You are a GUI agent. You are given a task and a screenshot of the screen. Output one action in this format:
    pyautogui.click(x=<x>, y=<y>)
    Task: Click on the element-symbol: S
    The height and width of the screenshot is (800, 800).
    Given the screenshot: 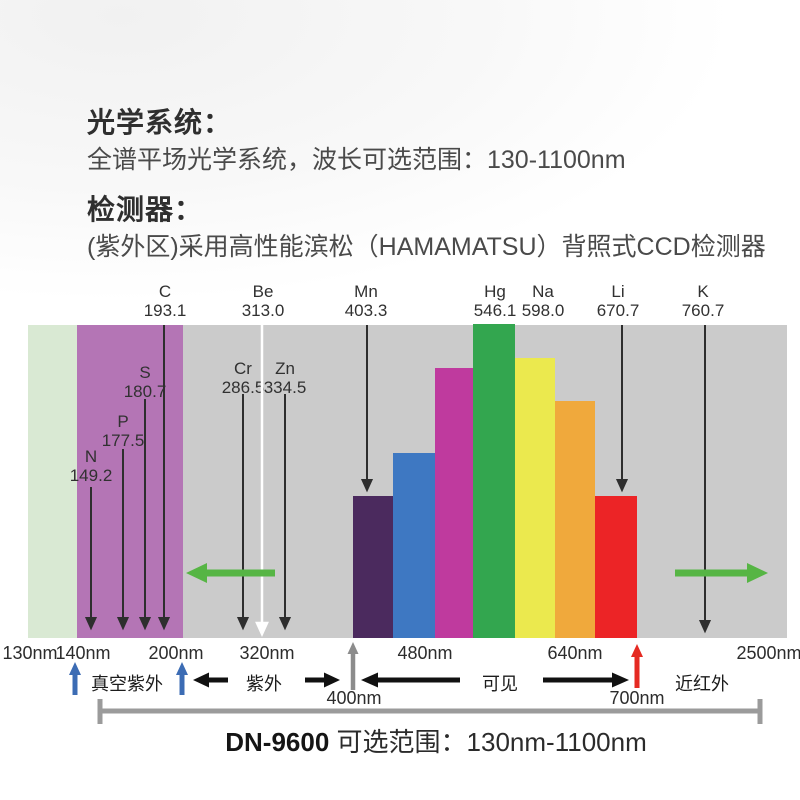 What is the action you would take?
    pyautogui.click(x=145, y=372)
    